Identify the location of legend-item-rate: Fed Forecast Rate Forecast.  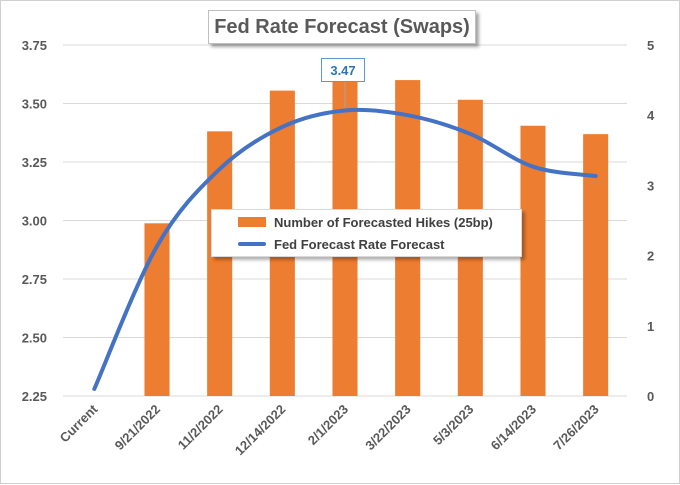
(328, 244).